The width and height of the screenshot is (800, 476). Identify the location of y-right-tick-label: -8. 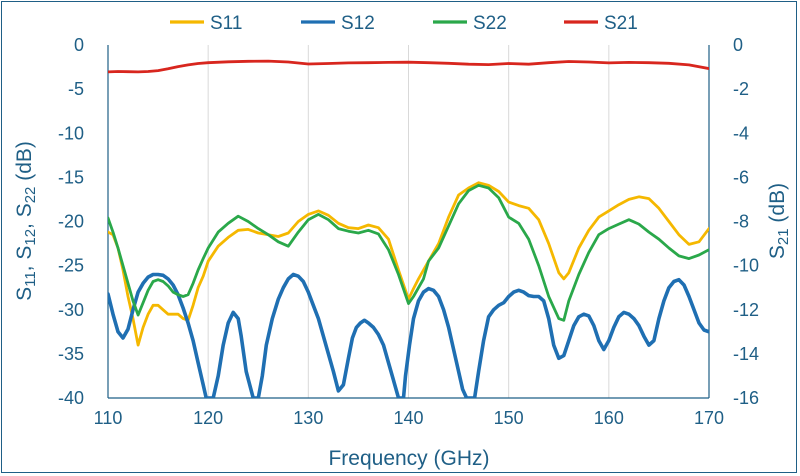
(741, 222).